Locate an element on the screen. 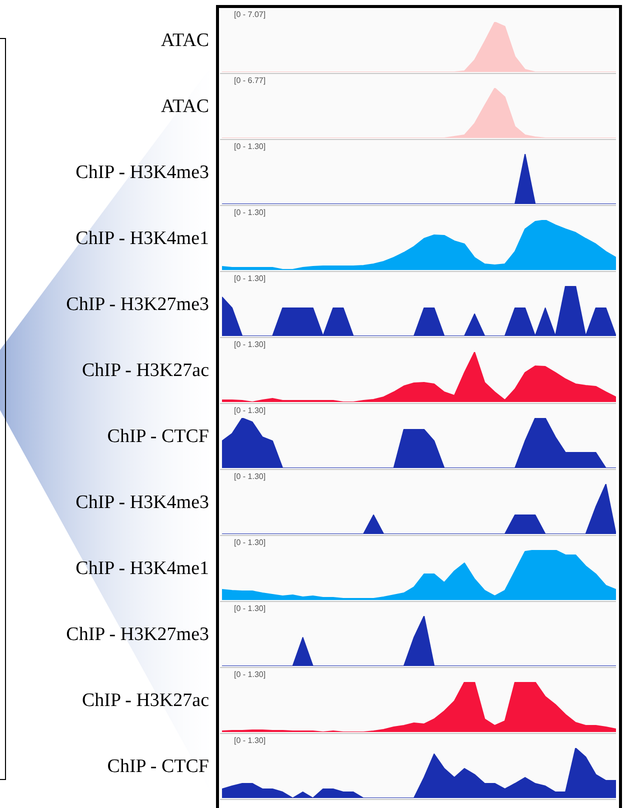 This screenshot has width=628, height=808. text: [0 - 7.07] is located at coordinates (250, 15).